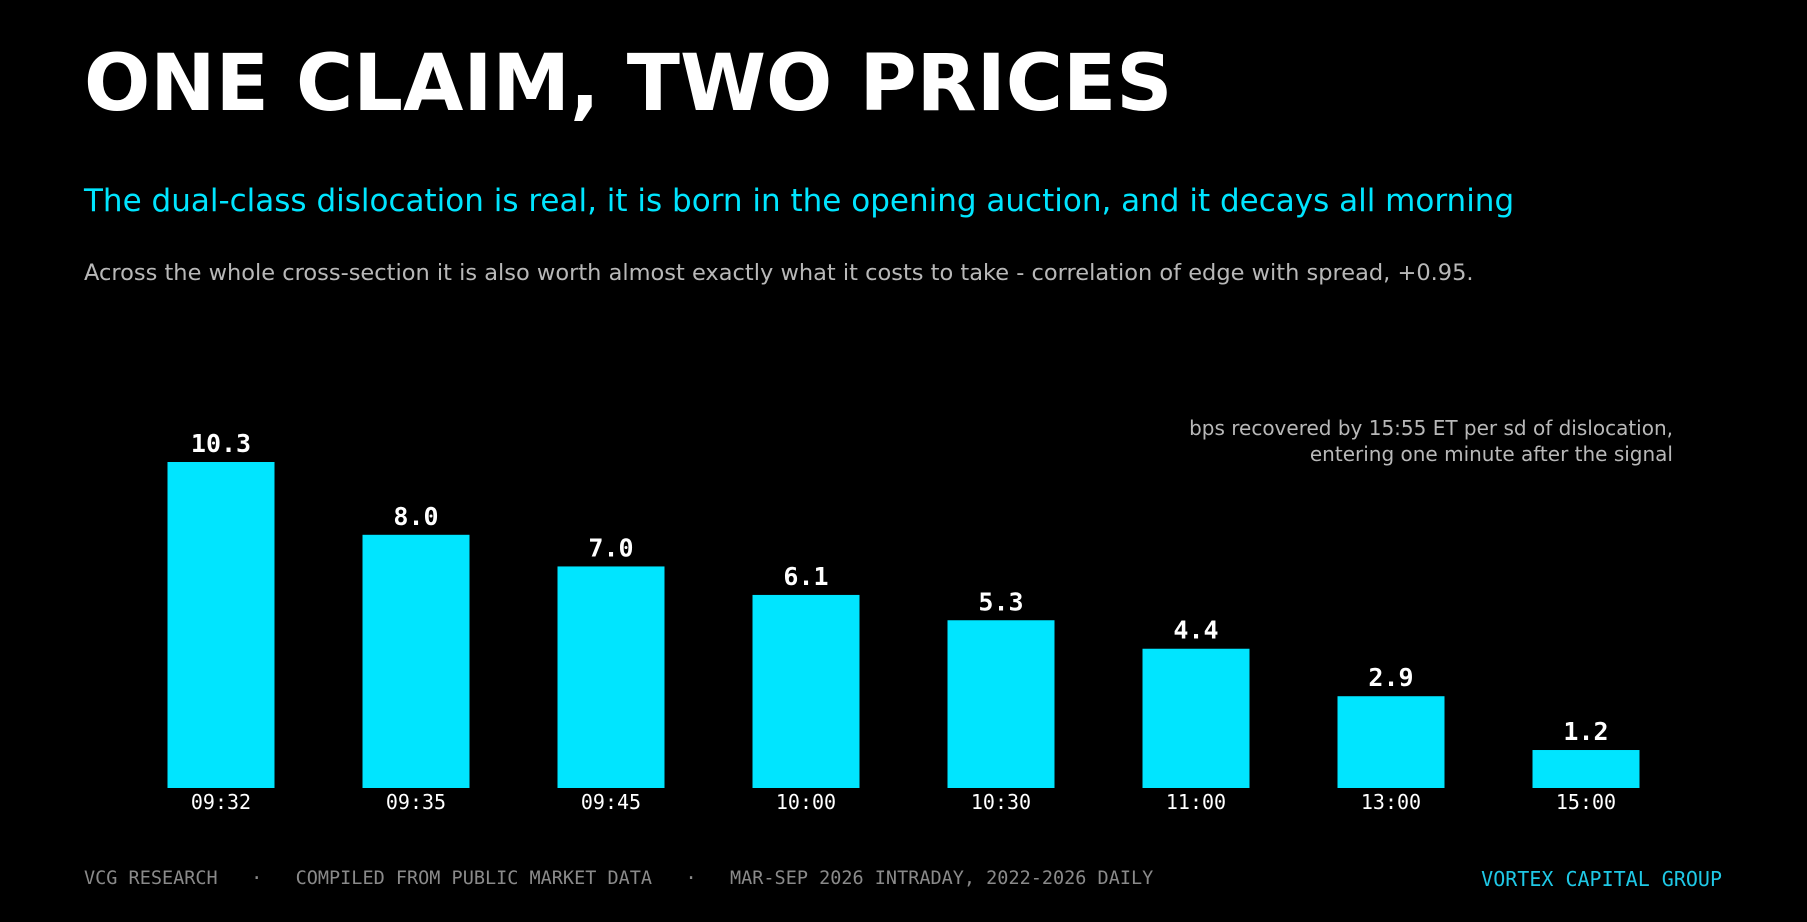  What do you see at coordinates (1000, 601) in the screenshot?
I see `bar-value-label: 5.3` at bounding box center [1000, 601].